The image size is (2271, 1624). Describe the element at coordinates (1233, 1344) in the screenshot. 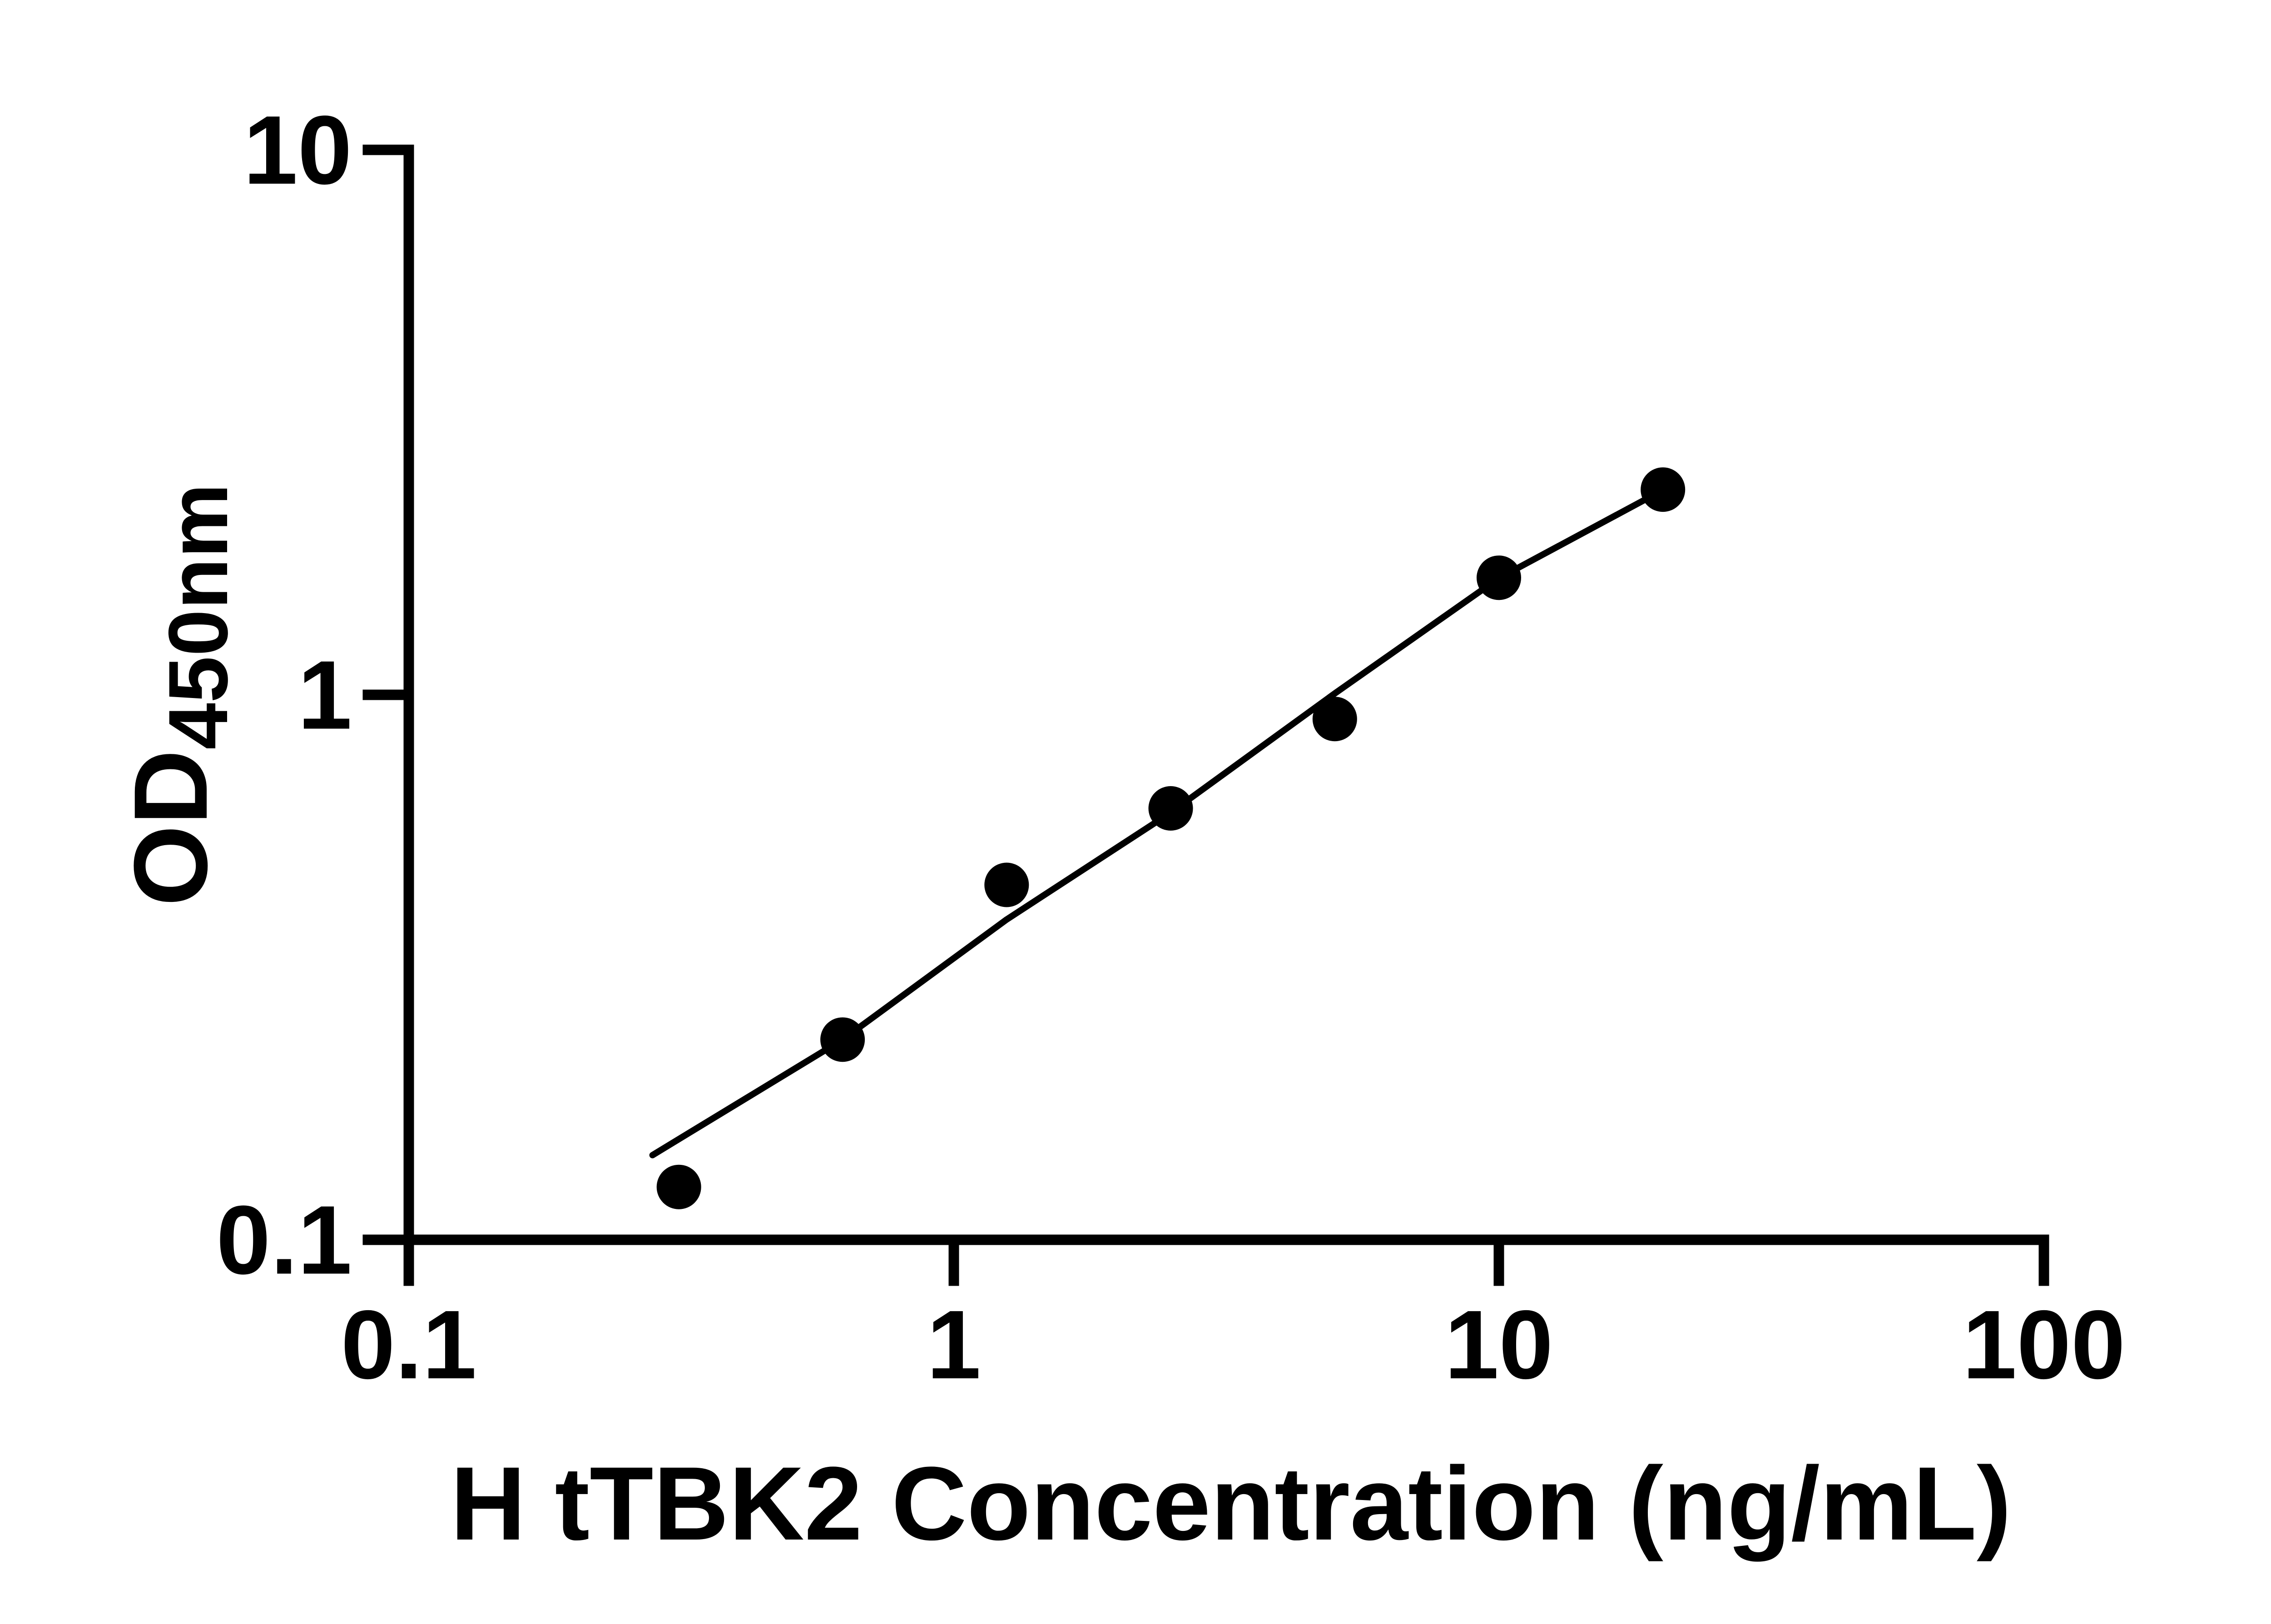

I see `x-axis-tick-labels: 0.1 1 10 100` at that location.